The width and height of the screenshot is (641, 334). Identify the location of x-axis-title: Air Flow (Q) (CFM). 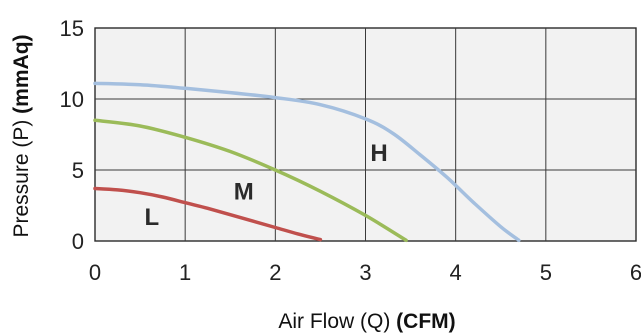
(366, 321).